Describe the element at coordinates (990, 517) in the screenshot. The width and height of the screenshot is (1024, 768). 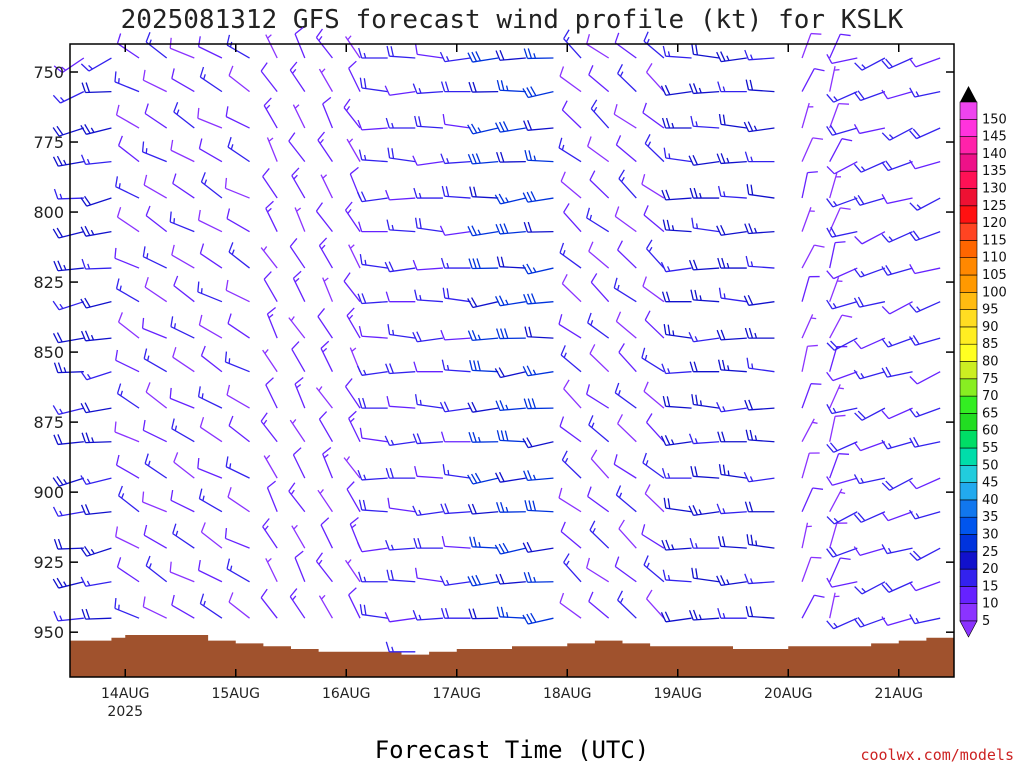
I see `colorbar-label: 35` at that location.